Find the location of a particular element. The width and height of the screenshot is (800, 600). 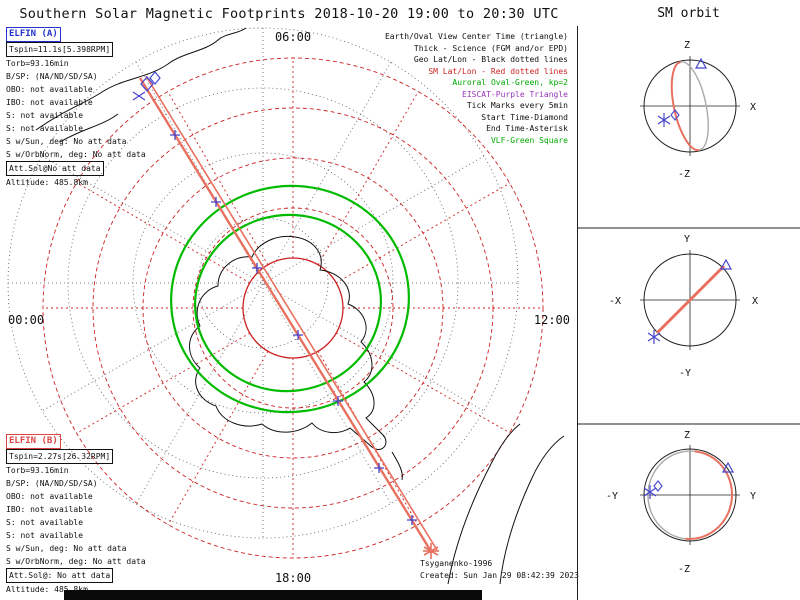

created-timestamp: Created: Sun Jan 29 08:42:39 2023 is located at coordinates (499, 575).